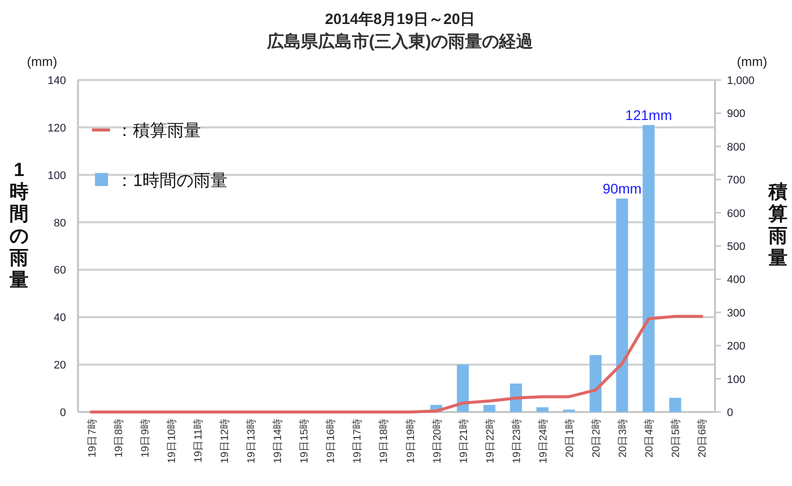 The image size is (792, 486). Describe the element at coordinates (57, 176) in the screenshot. I see `y-tick-label: 100` at that location.